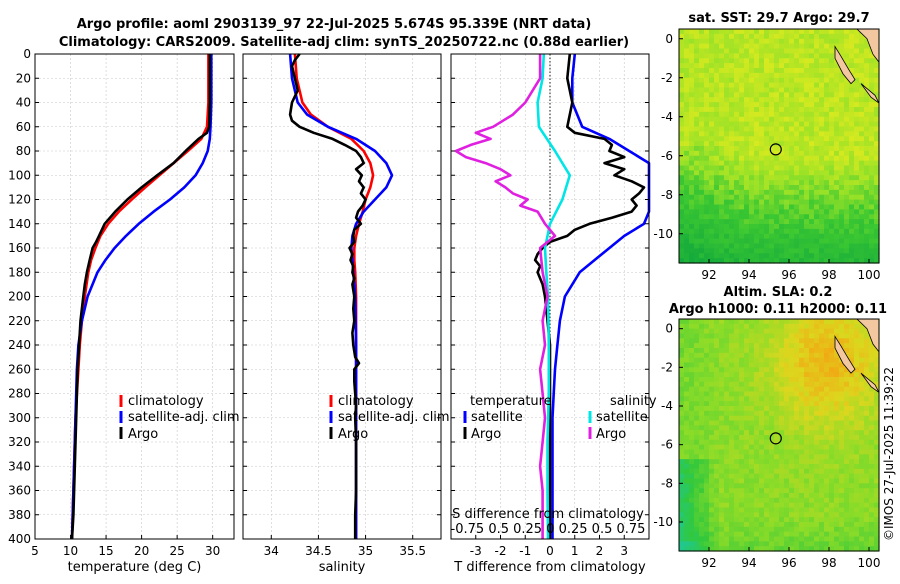 Image resolution: width=900 pixels, height=584 pixels. What do you see at coordinates (828, 275) in the screenshot?
I see `x-tick-label: 98` at bounding box center [828, 275].